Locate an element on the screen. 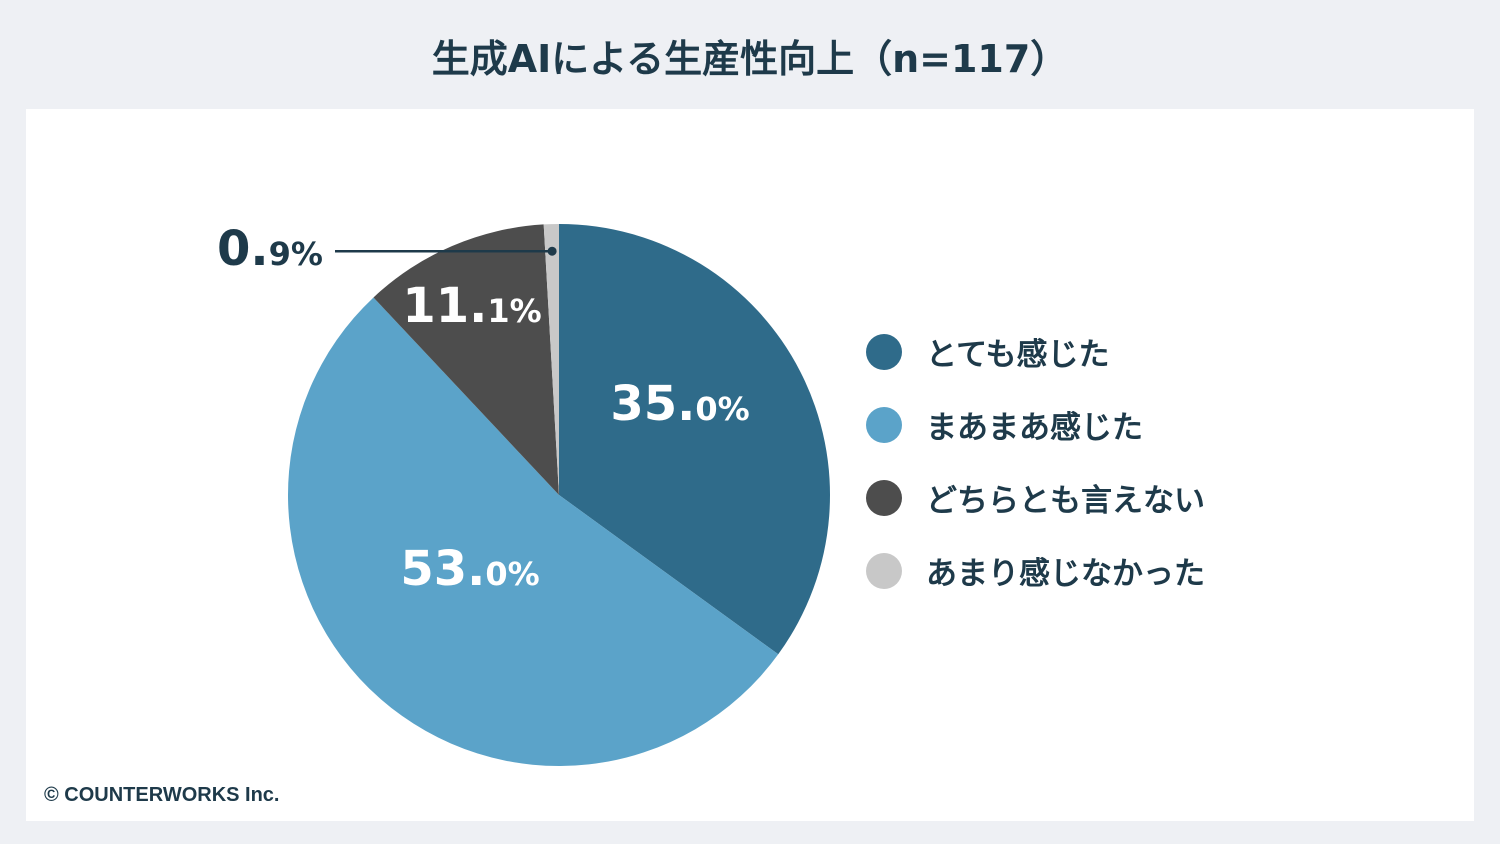 This screenshot has width=1500, height=844. chart-title: 生成AIによる生産性向上（n=117） is located at coordinates (750, 59).